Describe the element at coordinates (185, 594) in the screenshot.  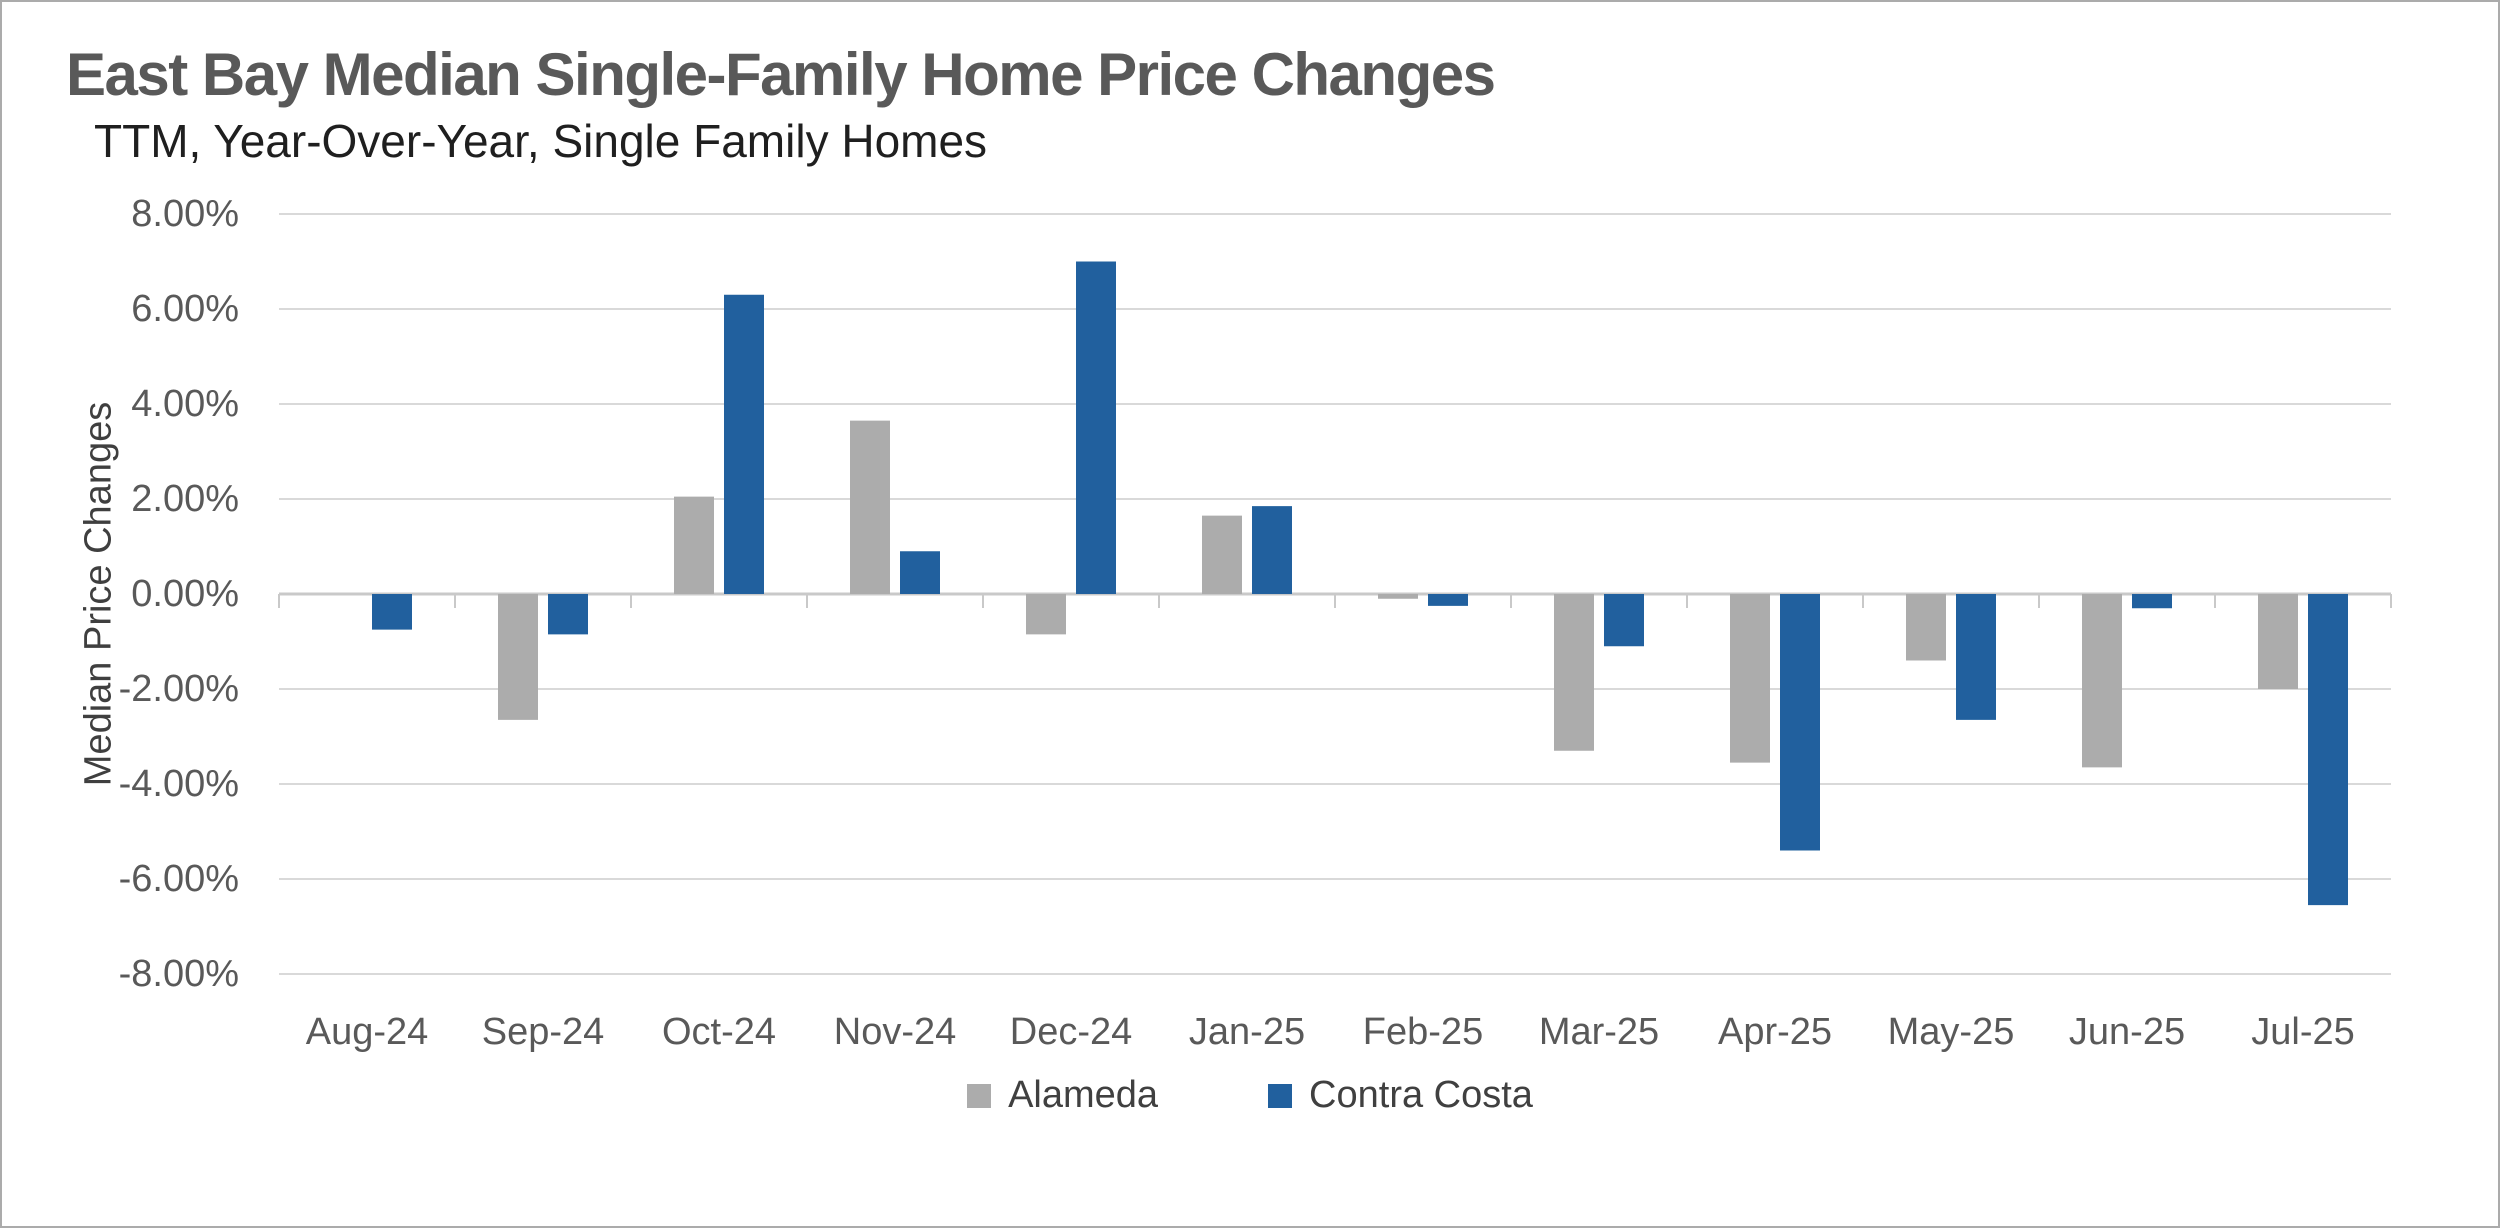
I see `y-tick-label: 0.00%` at that location.